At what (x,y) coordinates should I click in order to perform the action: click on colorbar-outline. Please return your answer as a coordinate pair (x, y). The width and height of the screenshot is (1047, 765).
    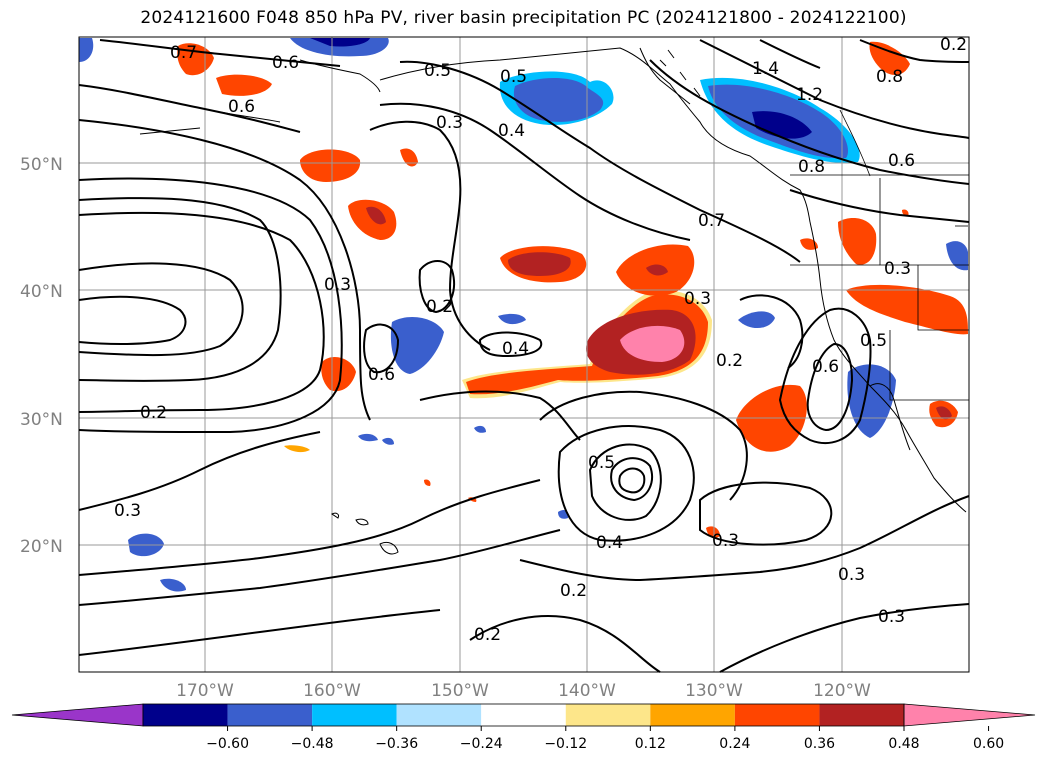
    Looking at the image, I should click on (523, 715).